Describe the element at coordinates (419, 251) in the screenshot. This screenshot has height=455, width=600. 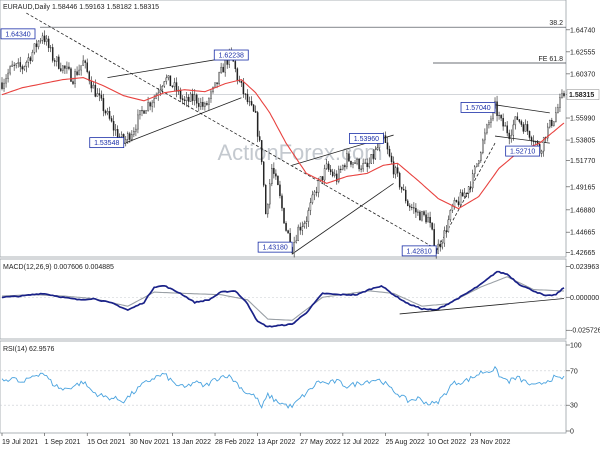
I see `price-label: 1.42810` at that location.